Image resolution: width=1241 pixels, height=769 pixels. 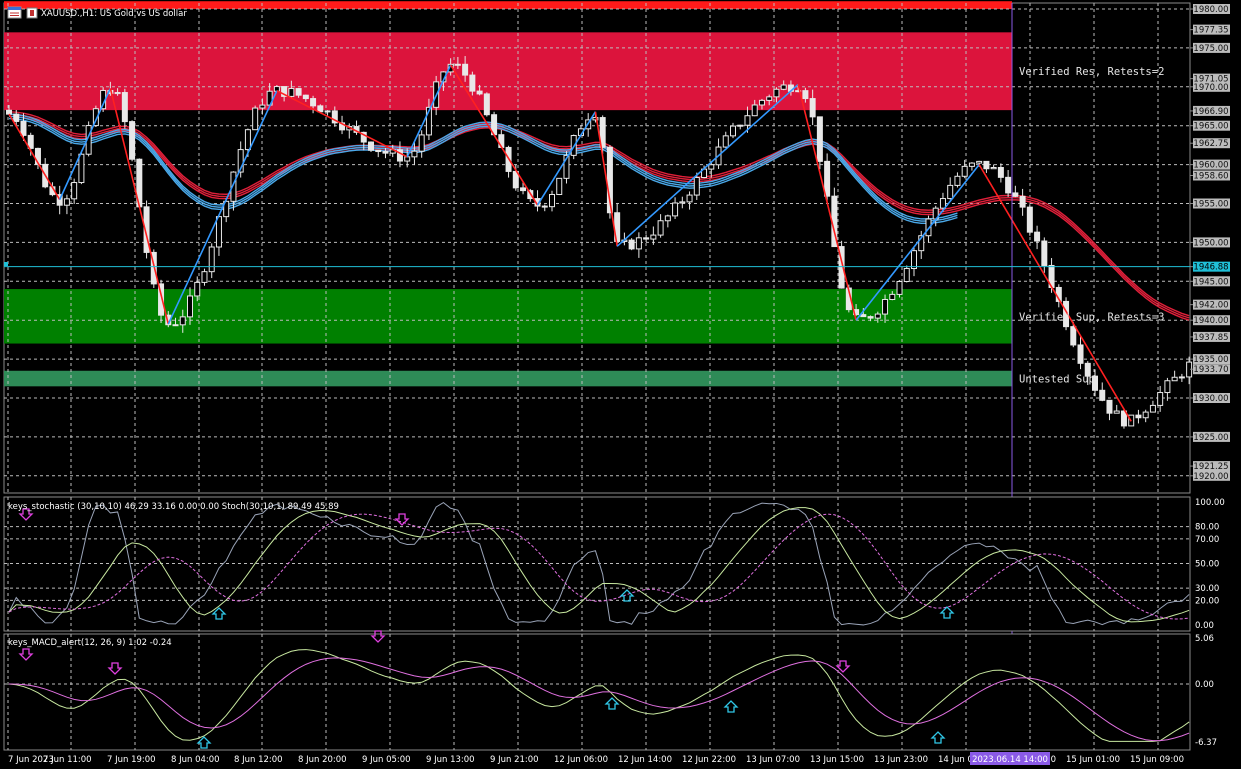 What do you see at coordinates (1204, 626) in the screenshot?
I see `stoch-tick-label: 0.00` at bounding box center [1204, 626].